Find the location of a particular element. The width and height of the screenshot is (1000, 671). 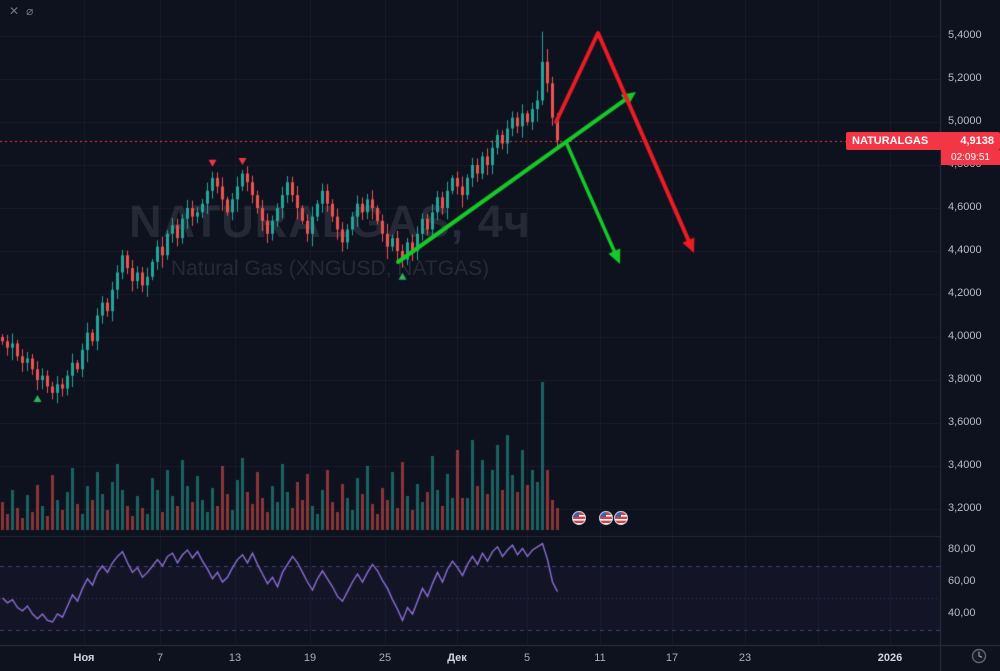

time-axis-label: 23 is located at coordinates (745, 658).